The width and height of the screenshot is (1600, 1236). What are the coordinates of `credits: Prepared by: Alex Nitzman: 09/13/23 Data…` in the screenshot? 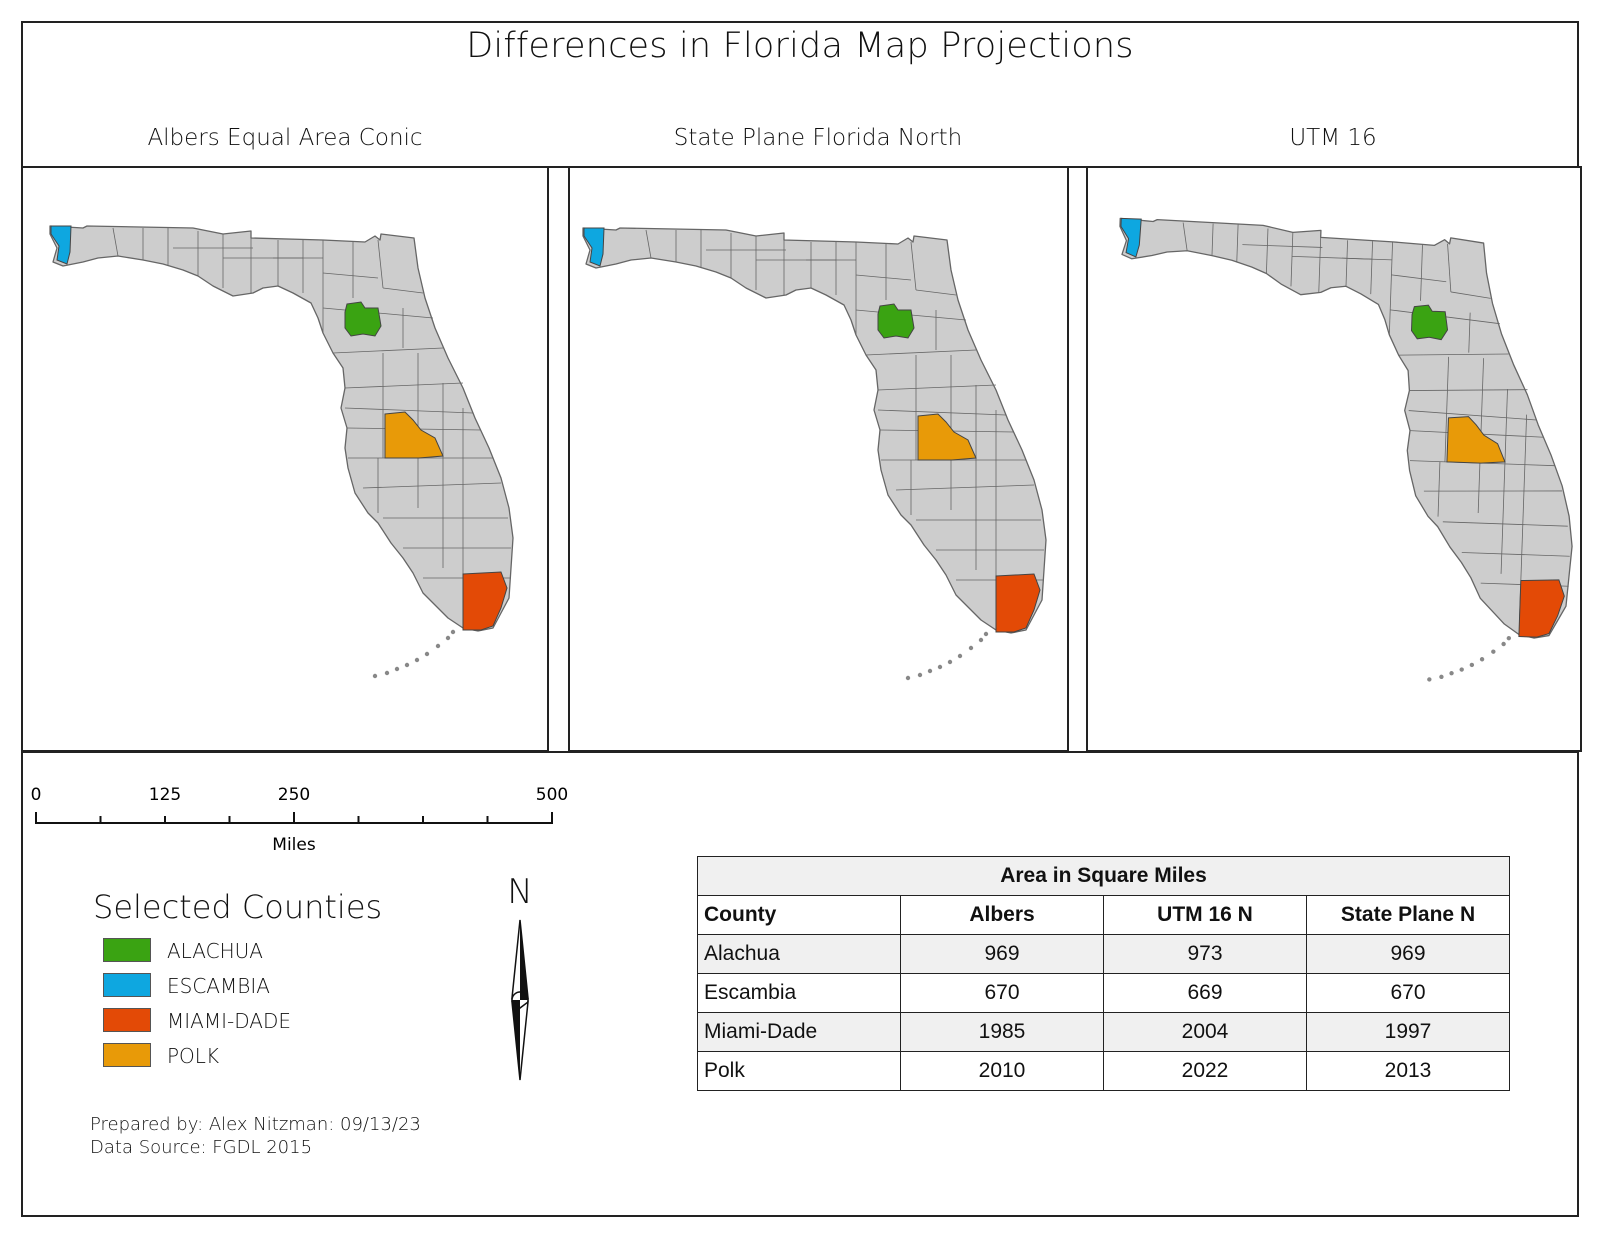 It's located at (255, 1136).